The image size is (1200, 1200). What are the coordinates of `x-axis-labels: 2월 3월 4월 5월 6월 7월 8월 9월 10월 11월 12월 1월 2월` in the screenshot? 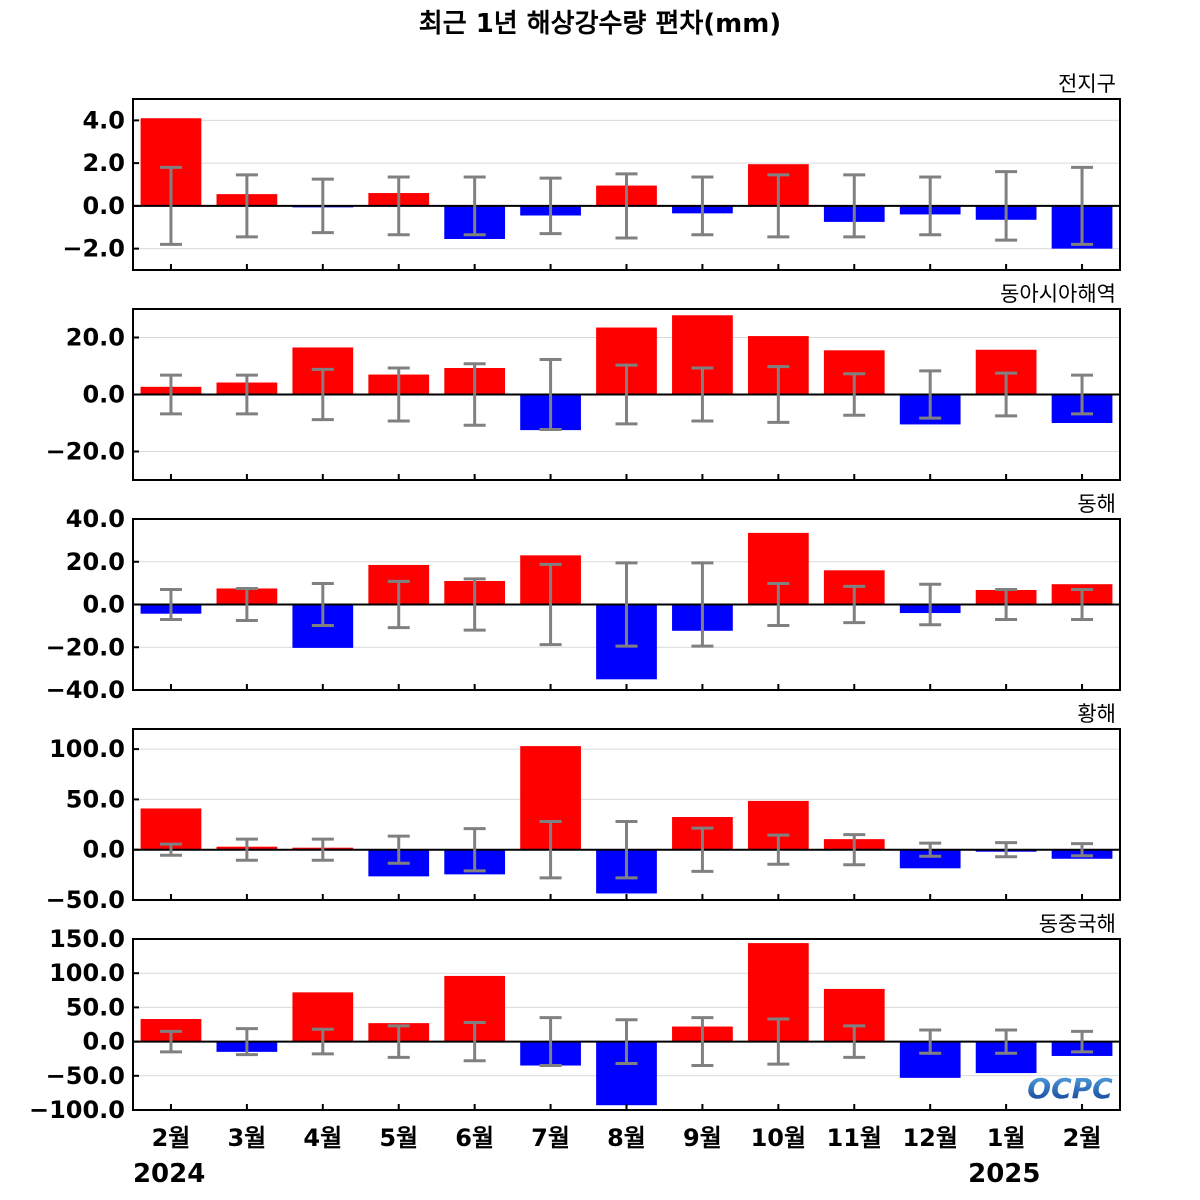 It's located at (627, 1138).